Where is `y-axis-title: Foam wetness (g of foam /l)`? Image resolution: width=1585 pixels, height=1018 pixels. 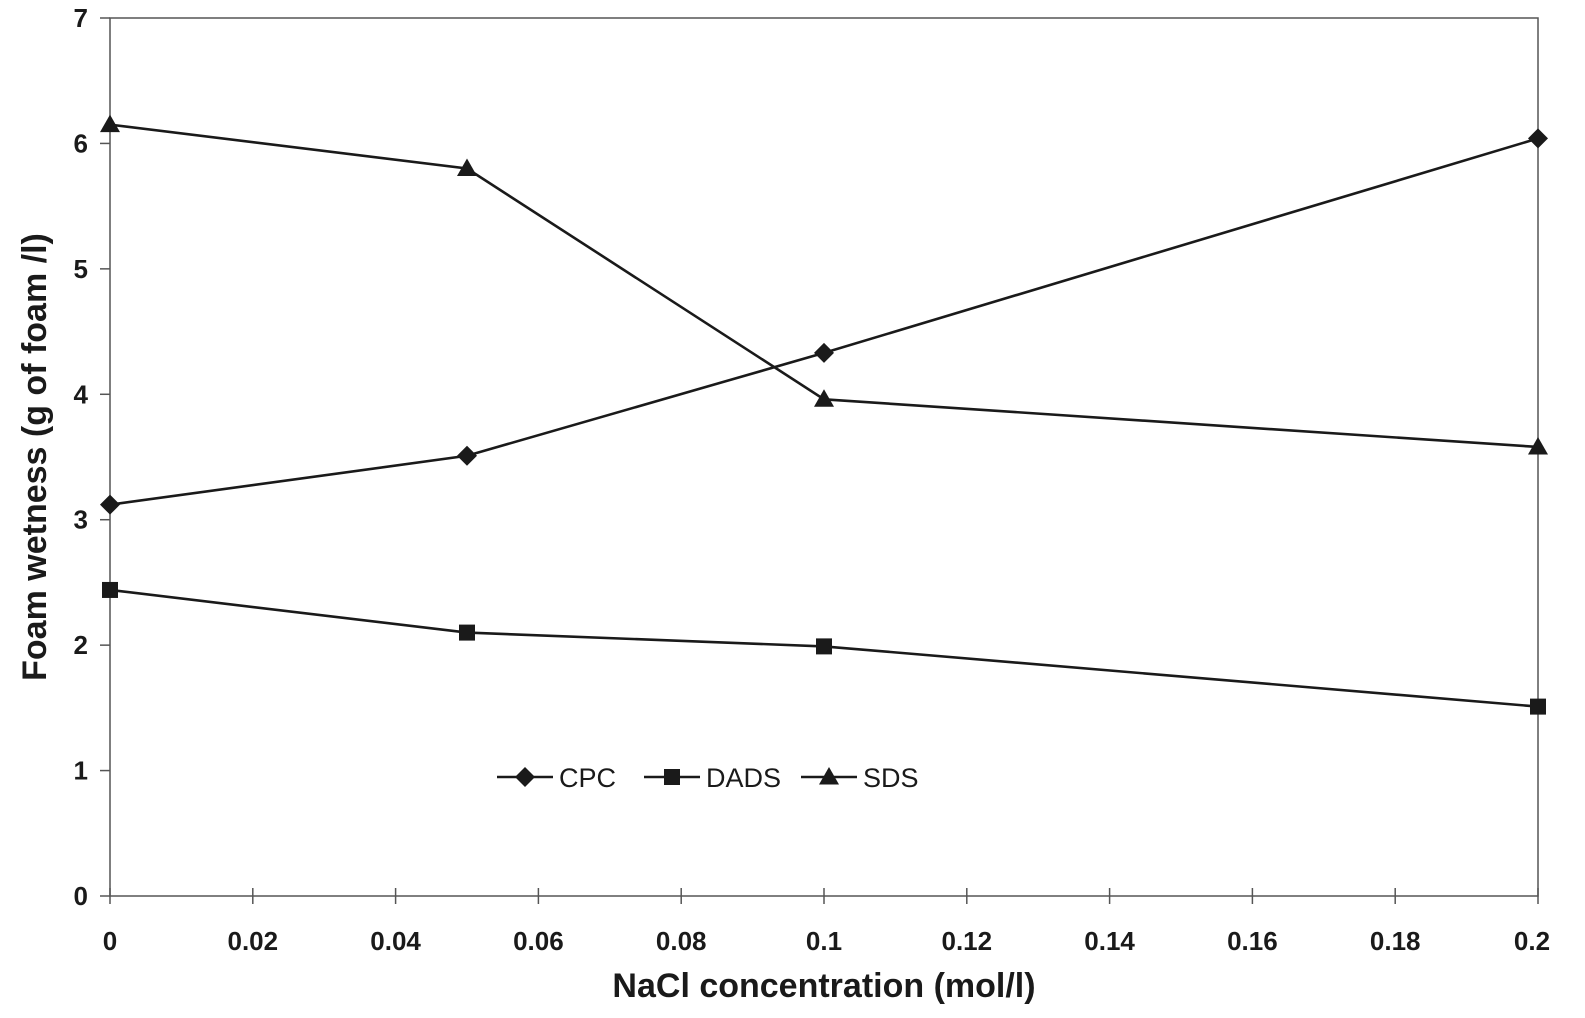
y-axis-title: Foam wetness (g of foam /l) is located at coordinates (35, 457).